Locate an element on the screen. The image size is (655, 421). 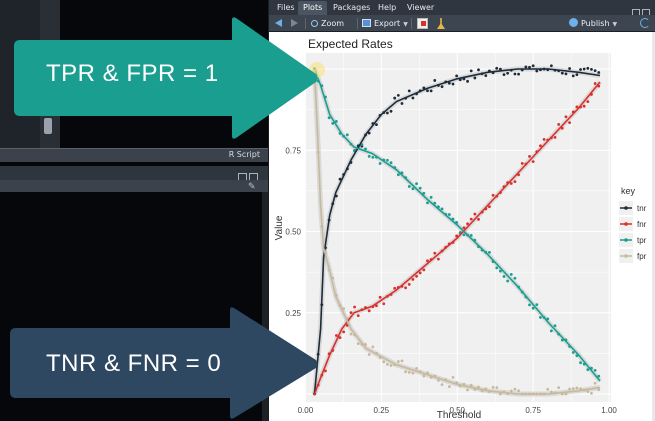
script-type-label: R Script is located at coordinates (244, 154).